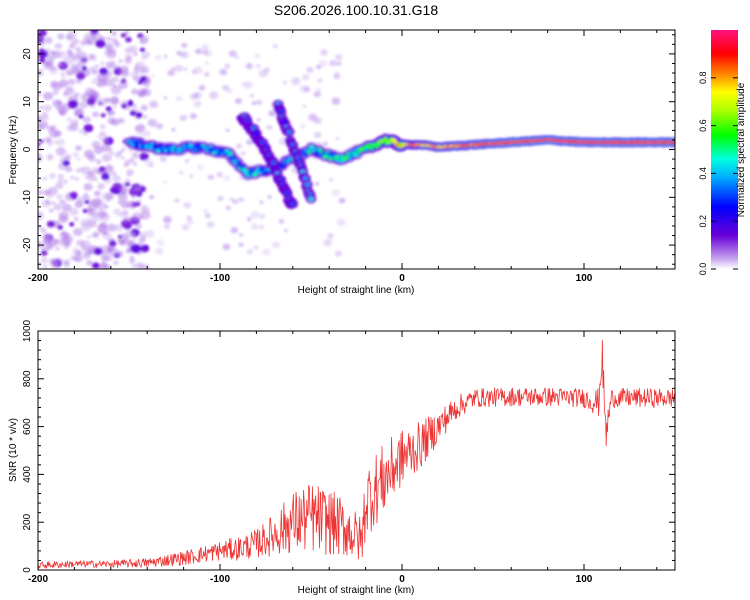 The width and height of the screenshot is (750, 600). What do you see at coordinates (38, 278) in the screenshot?
I see `heatmap-xtick-label: -200` at bounding box center [38, 278].